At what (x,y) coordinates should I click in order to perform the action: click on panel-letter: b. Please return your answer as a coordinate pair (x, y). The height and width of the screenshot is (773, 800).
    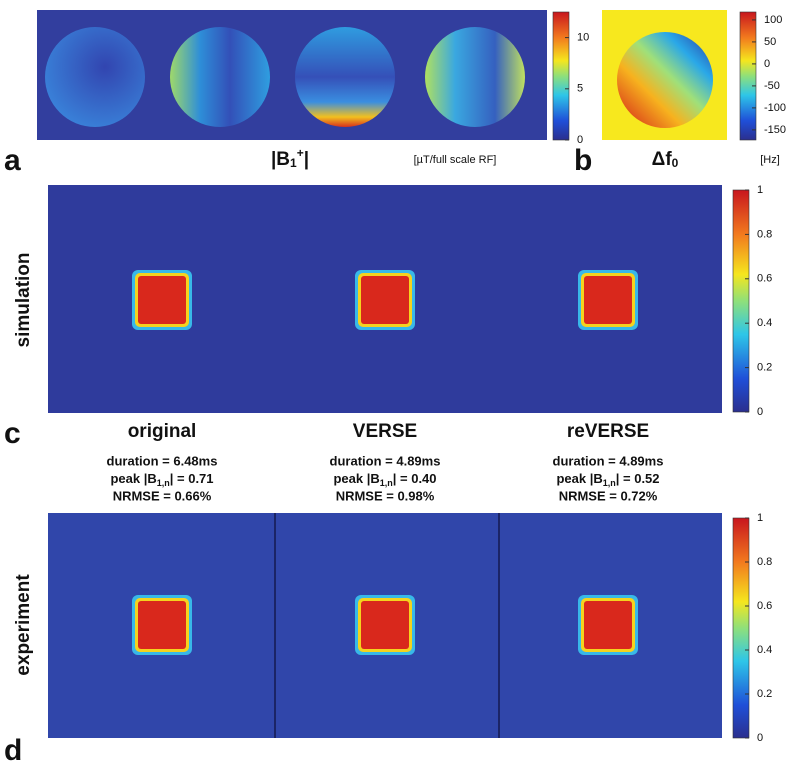
    Looking at the image, I should click on (583, 160).